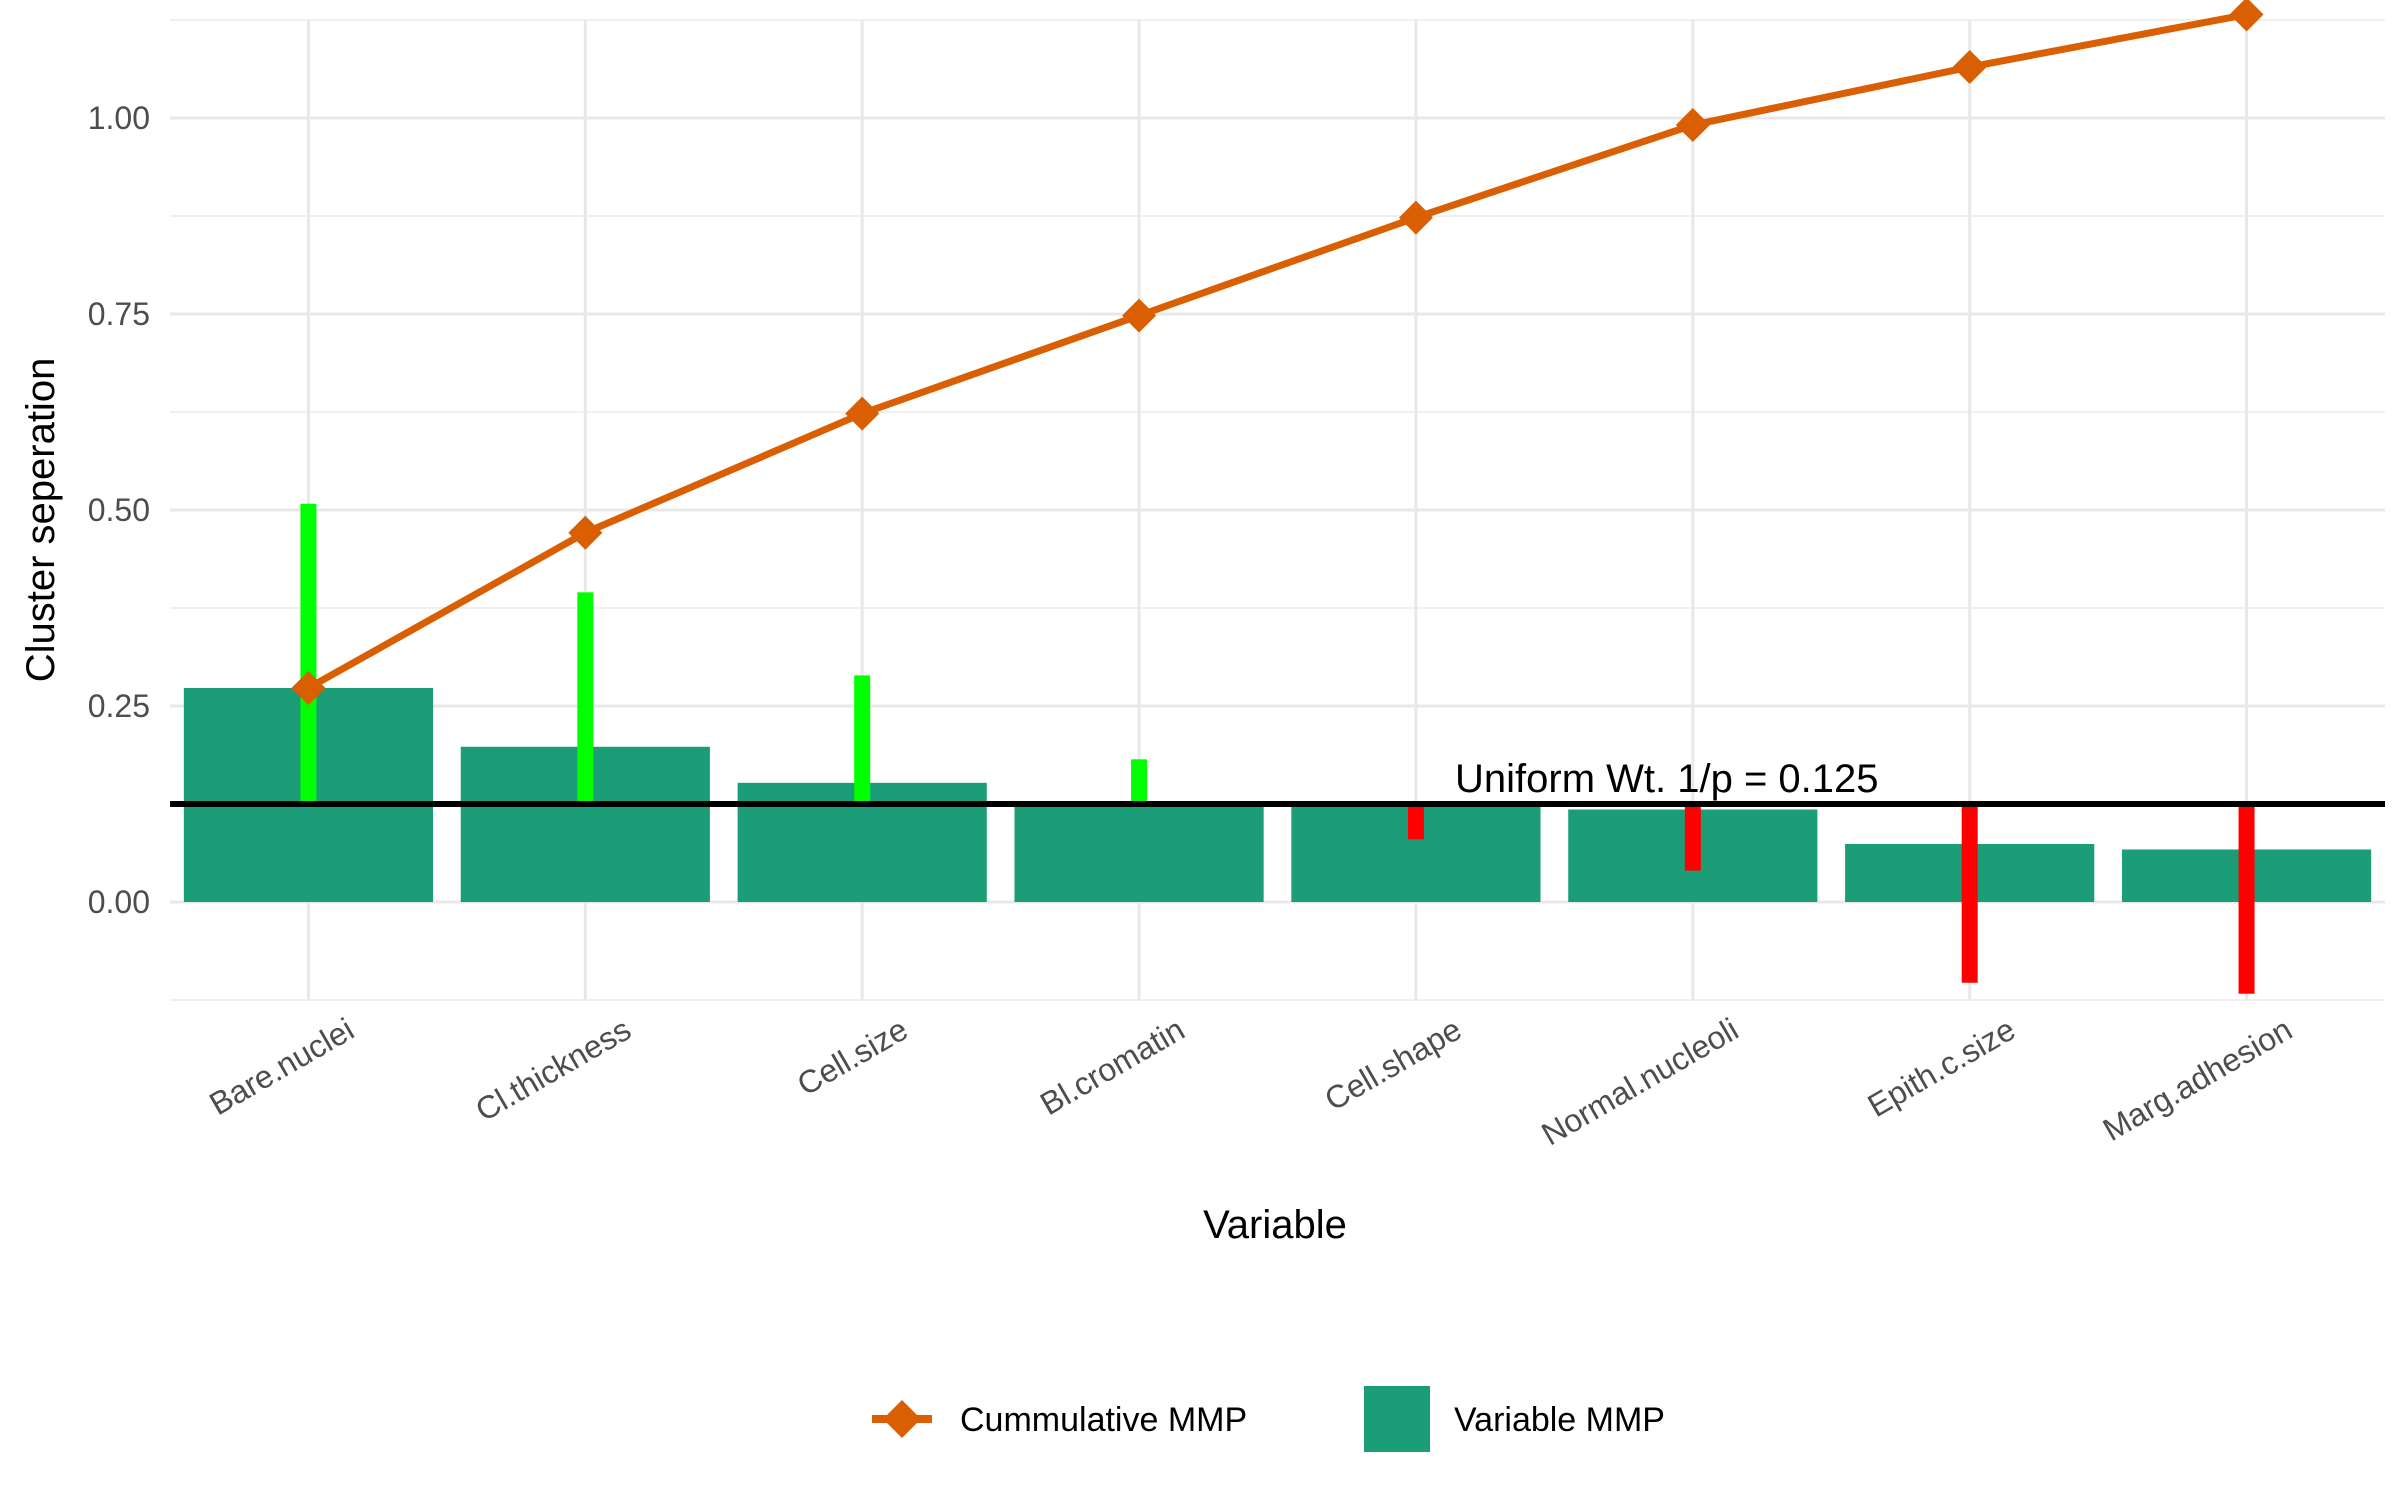 The image size is (2399, 1499). Describe the element at coordinates (1941, 1067) in the screenshot. I see `x-tick-label: Epith.c.size` at that location.